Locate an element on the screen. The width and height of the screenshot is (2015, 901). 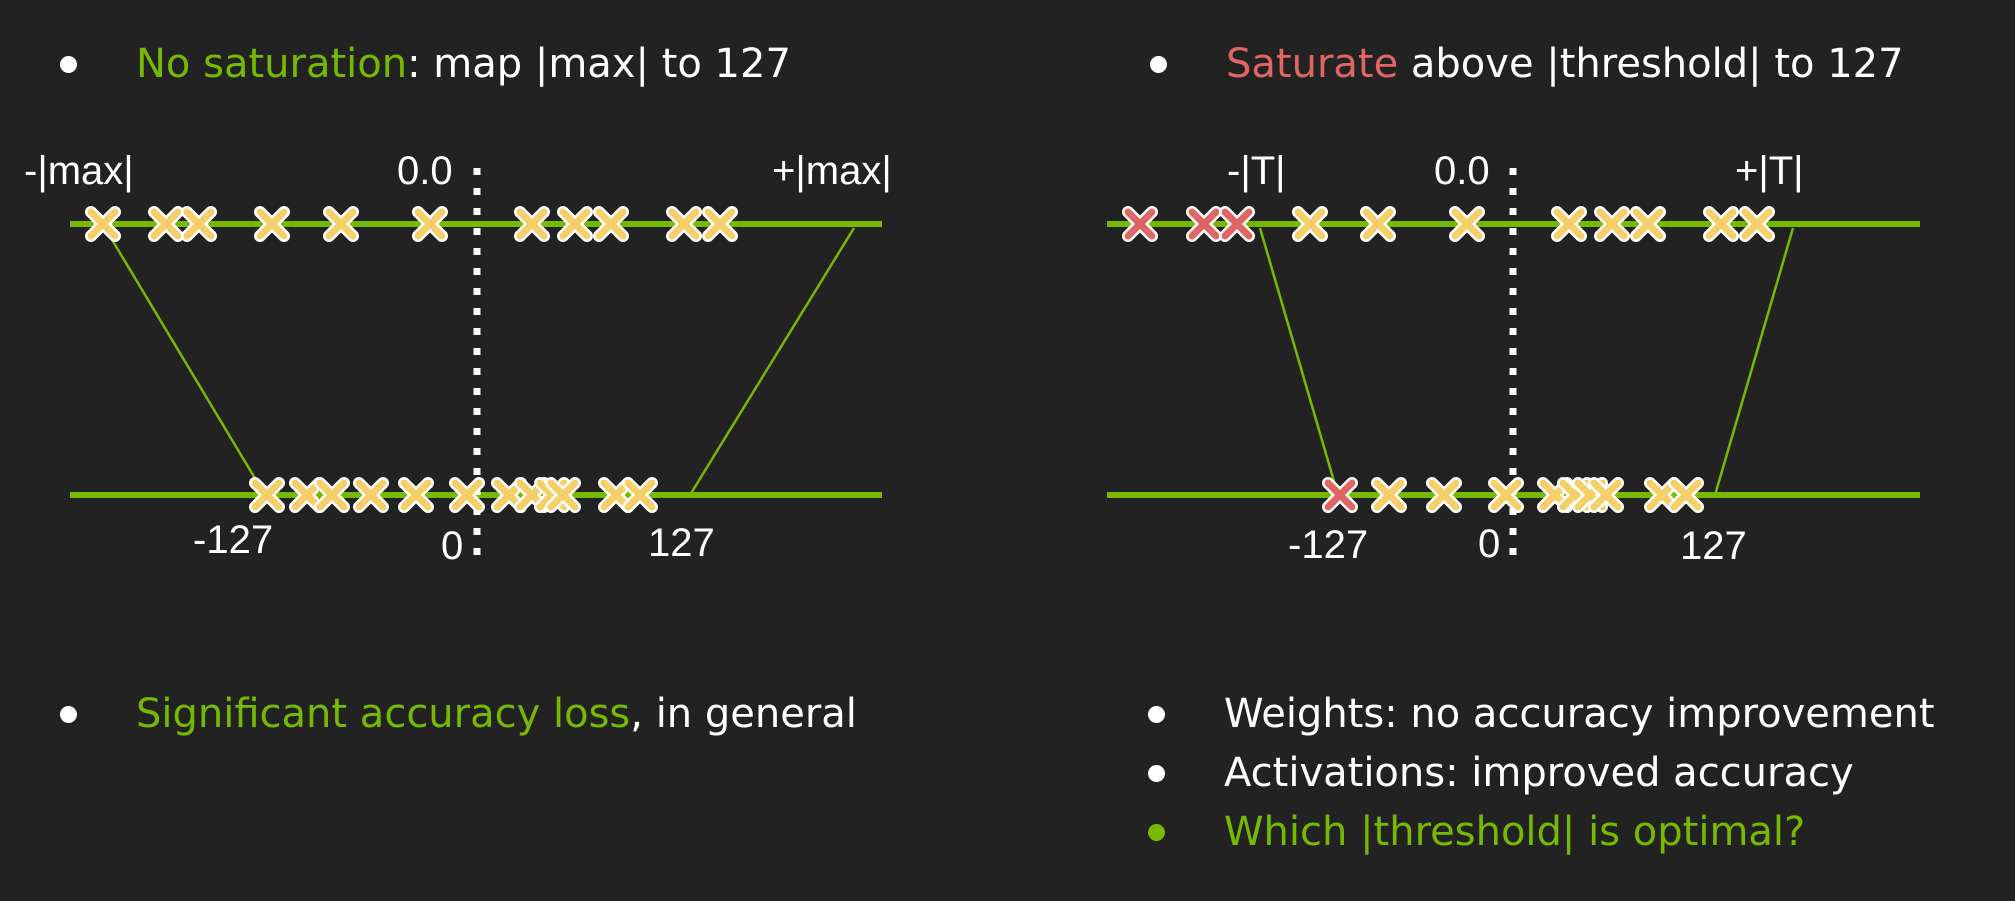
right-int-markers is located at coordinates (1513, 495).